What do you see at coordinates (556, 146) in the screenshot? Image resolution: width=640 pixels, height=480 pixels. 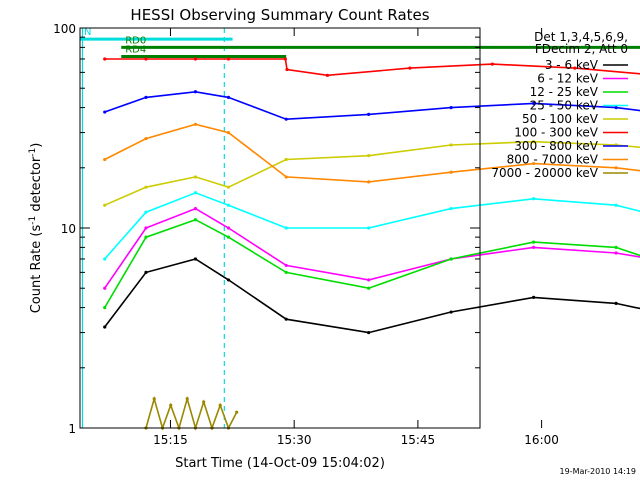 I see `legend-label-6: 300 - 800 keV` at bounding box center [556, 146].